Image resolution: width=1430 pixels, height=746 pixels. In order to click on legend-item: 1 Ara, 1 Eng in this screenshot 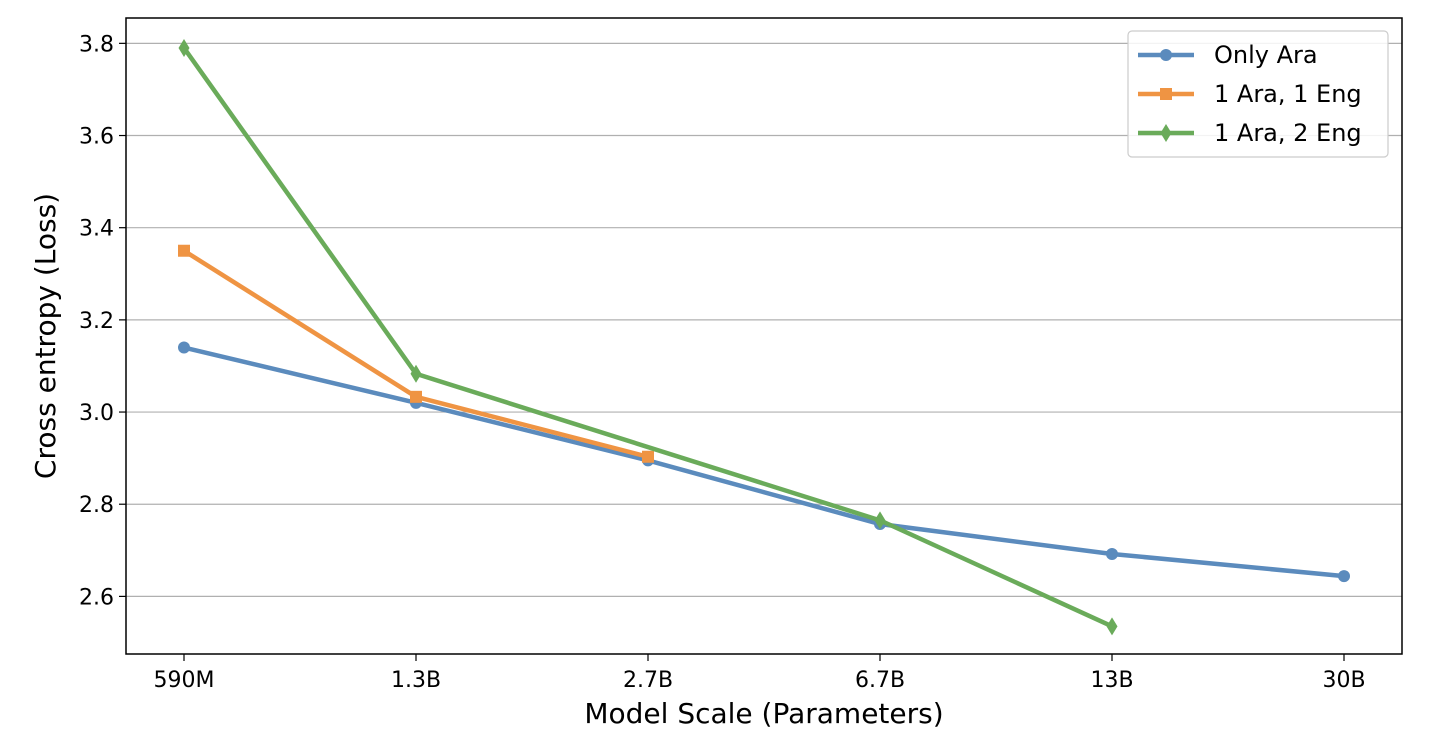, I will do `click(1250, 94)`.